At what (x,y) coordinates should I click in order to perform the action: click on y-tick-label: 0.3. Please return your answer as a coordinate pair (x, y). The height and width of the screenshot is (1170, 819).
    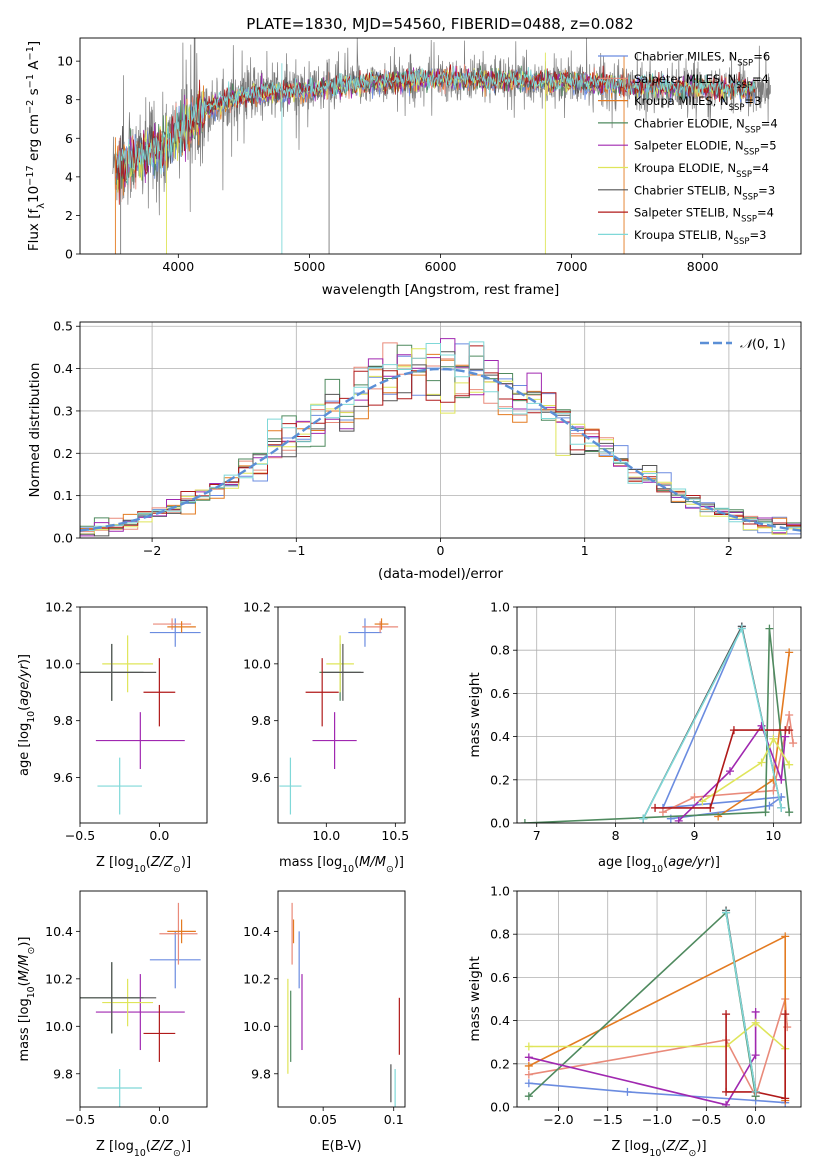
    Looking at the image, I should click on (63, 410).